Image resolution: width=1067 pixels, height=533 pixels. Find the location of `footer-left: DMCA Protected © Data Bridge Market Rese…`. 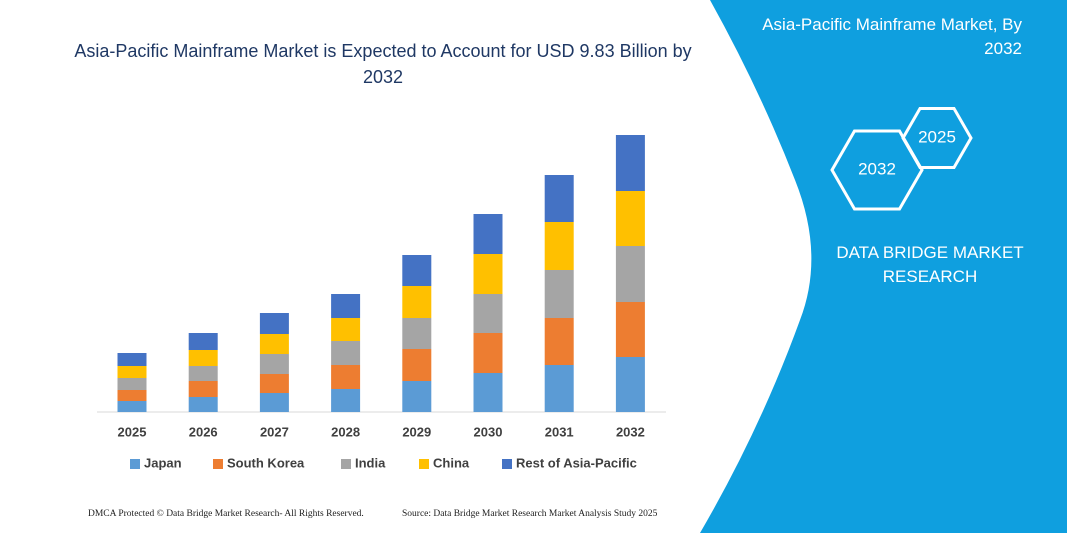

footer-left: DMCA Protected © Data Bridge Market Rese… is located at coordinates (226, 514).